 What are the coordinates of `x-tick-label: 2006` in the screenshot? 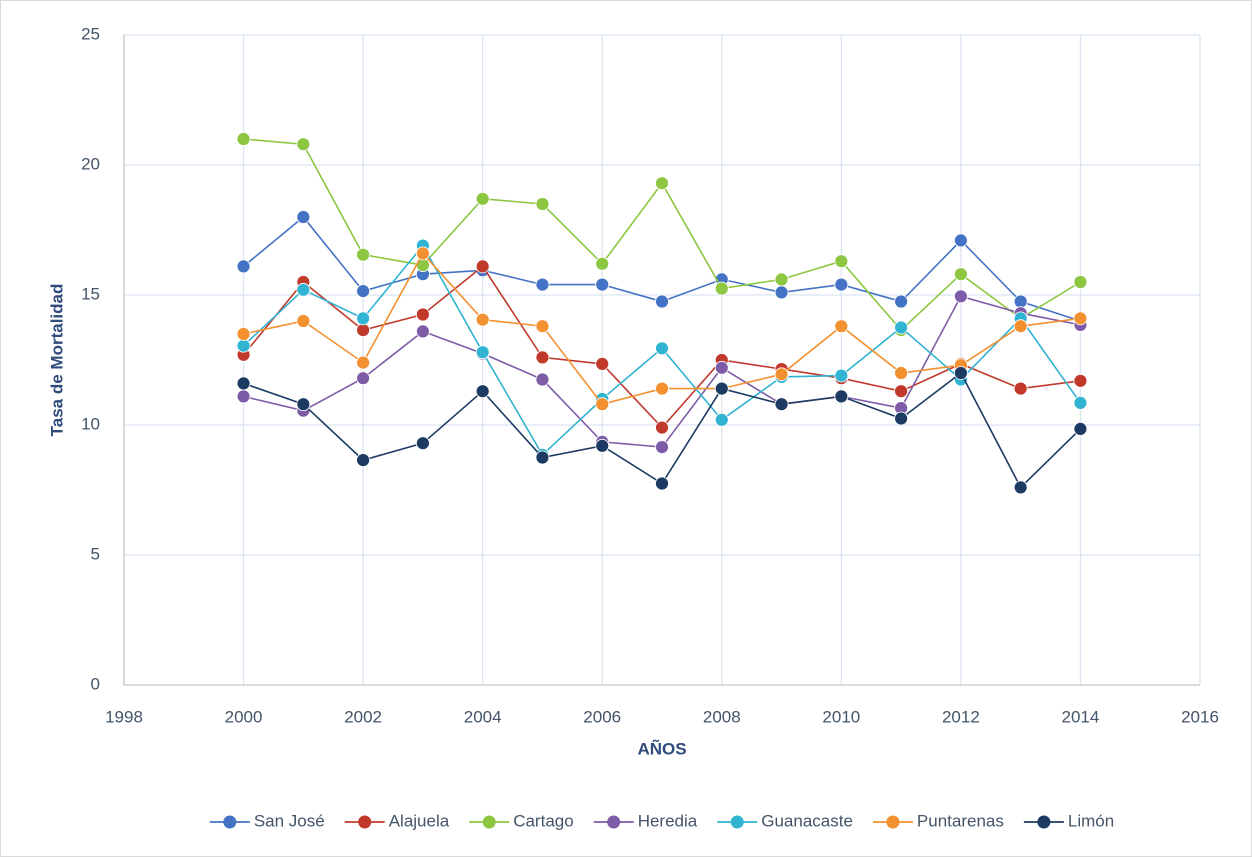 It's located at (602, 716).